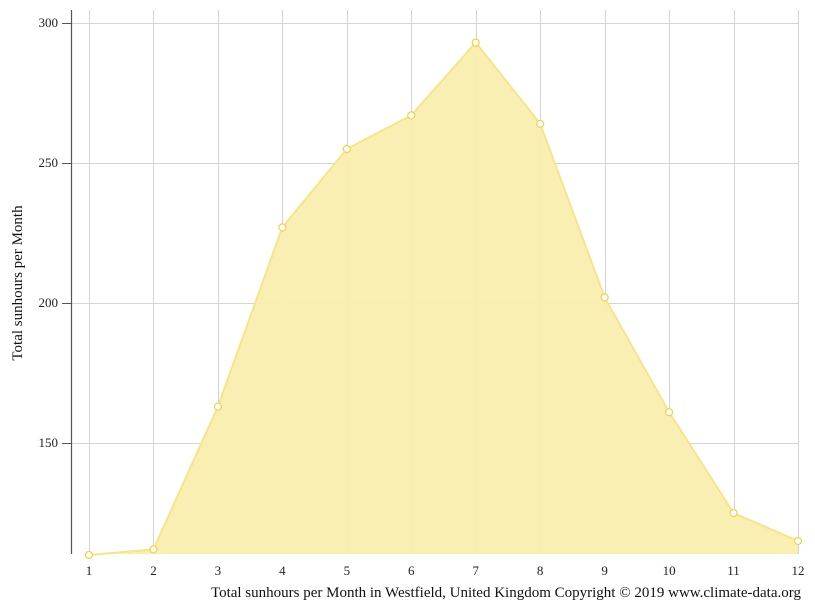  Describe the element at coordinates (49, 442) in the screenshot. I see `y-tick-label: 150` at that location.